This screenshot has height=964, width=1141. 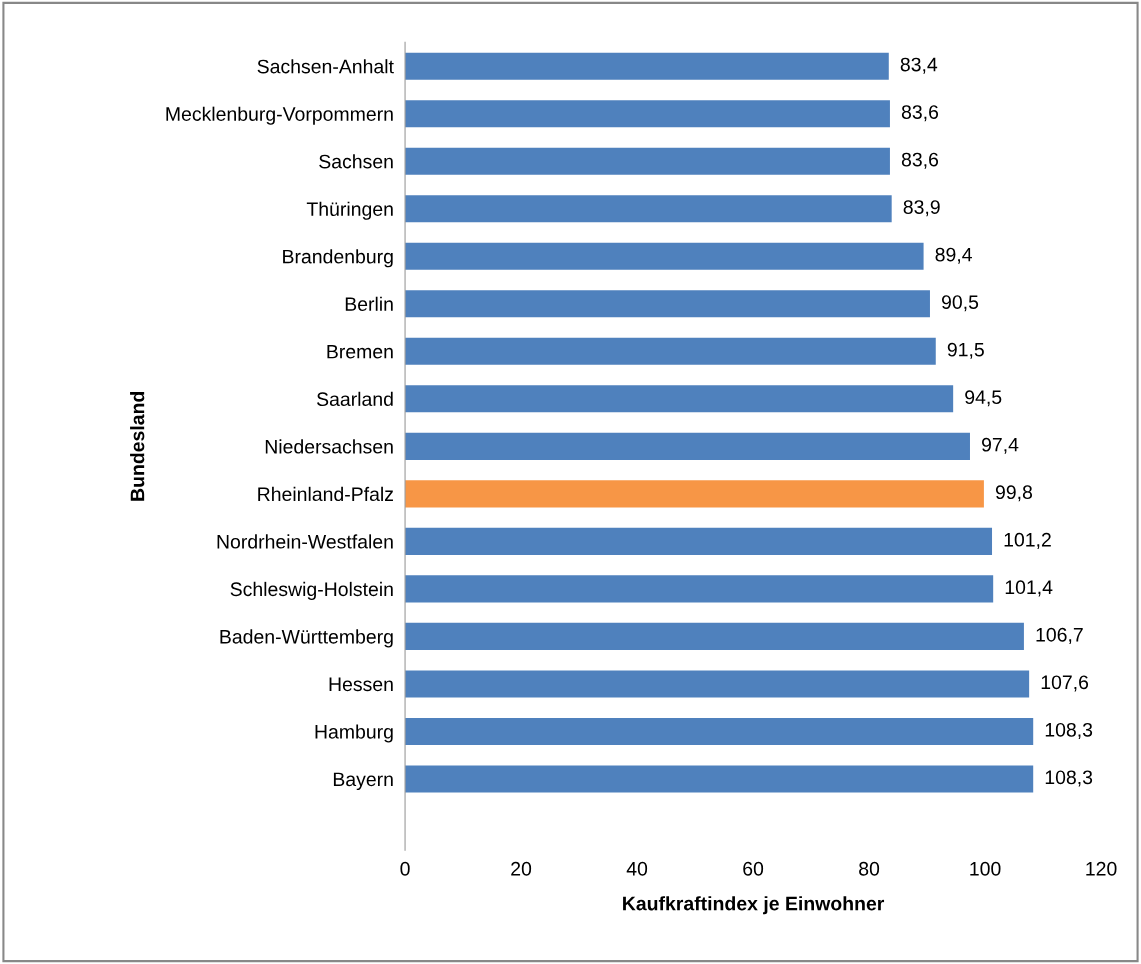 What do you see at coordinates (356, 161) in the screenshot?
I see `y-tick-label: Sachsen` at bounding box center [356, 161].